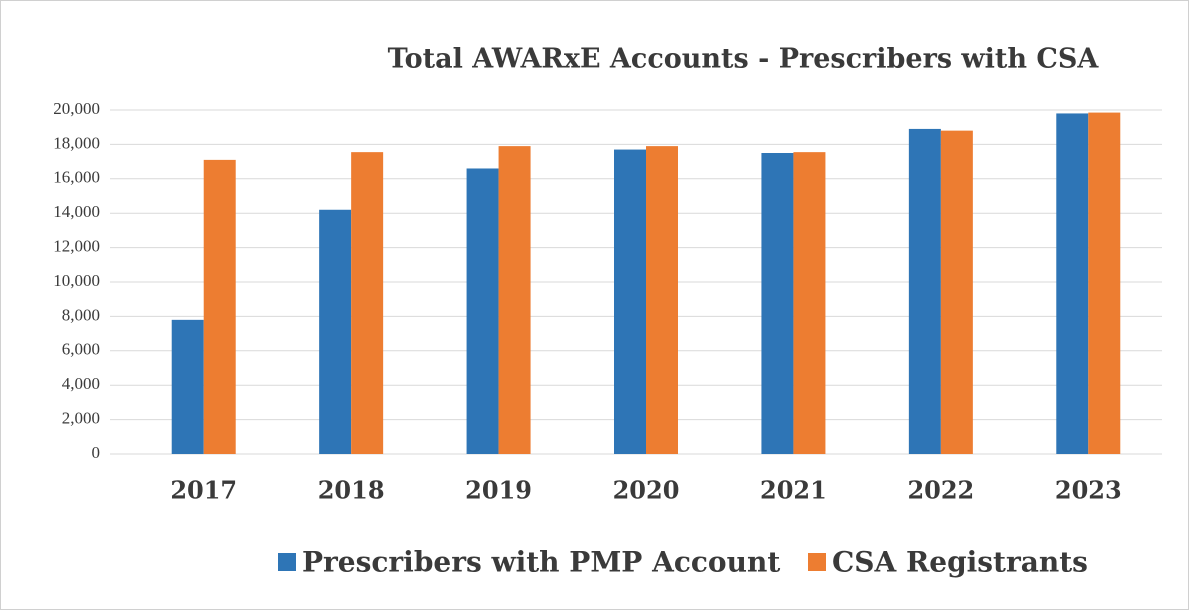  I want to click on legend-label: CSA Registrants, so click(960, 562).